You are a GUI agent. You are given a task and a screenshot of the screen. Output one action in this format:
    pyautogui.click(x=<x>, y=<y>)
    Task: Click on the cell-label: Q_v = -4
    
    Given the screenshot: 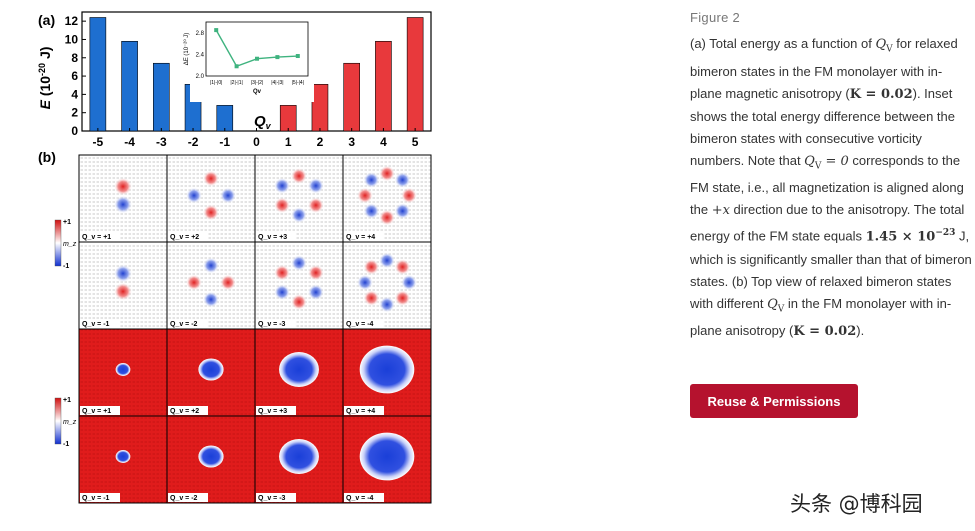 What is the action you would take?
    pyautogui.click(x=360, y=324)
    